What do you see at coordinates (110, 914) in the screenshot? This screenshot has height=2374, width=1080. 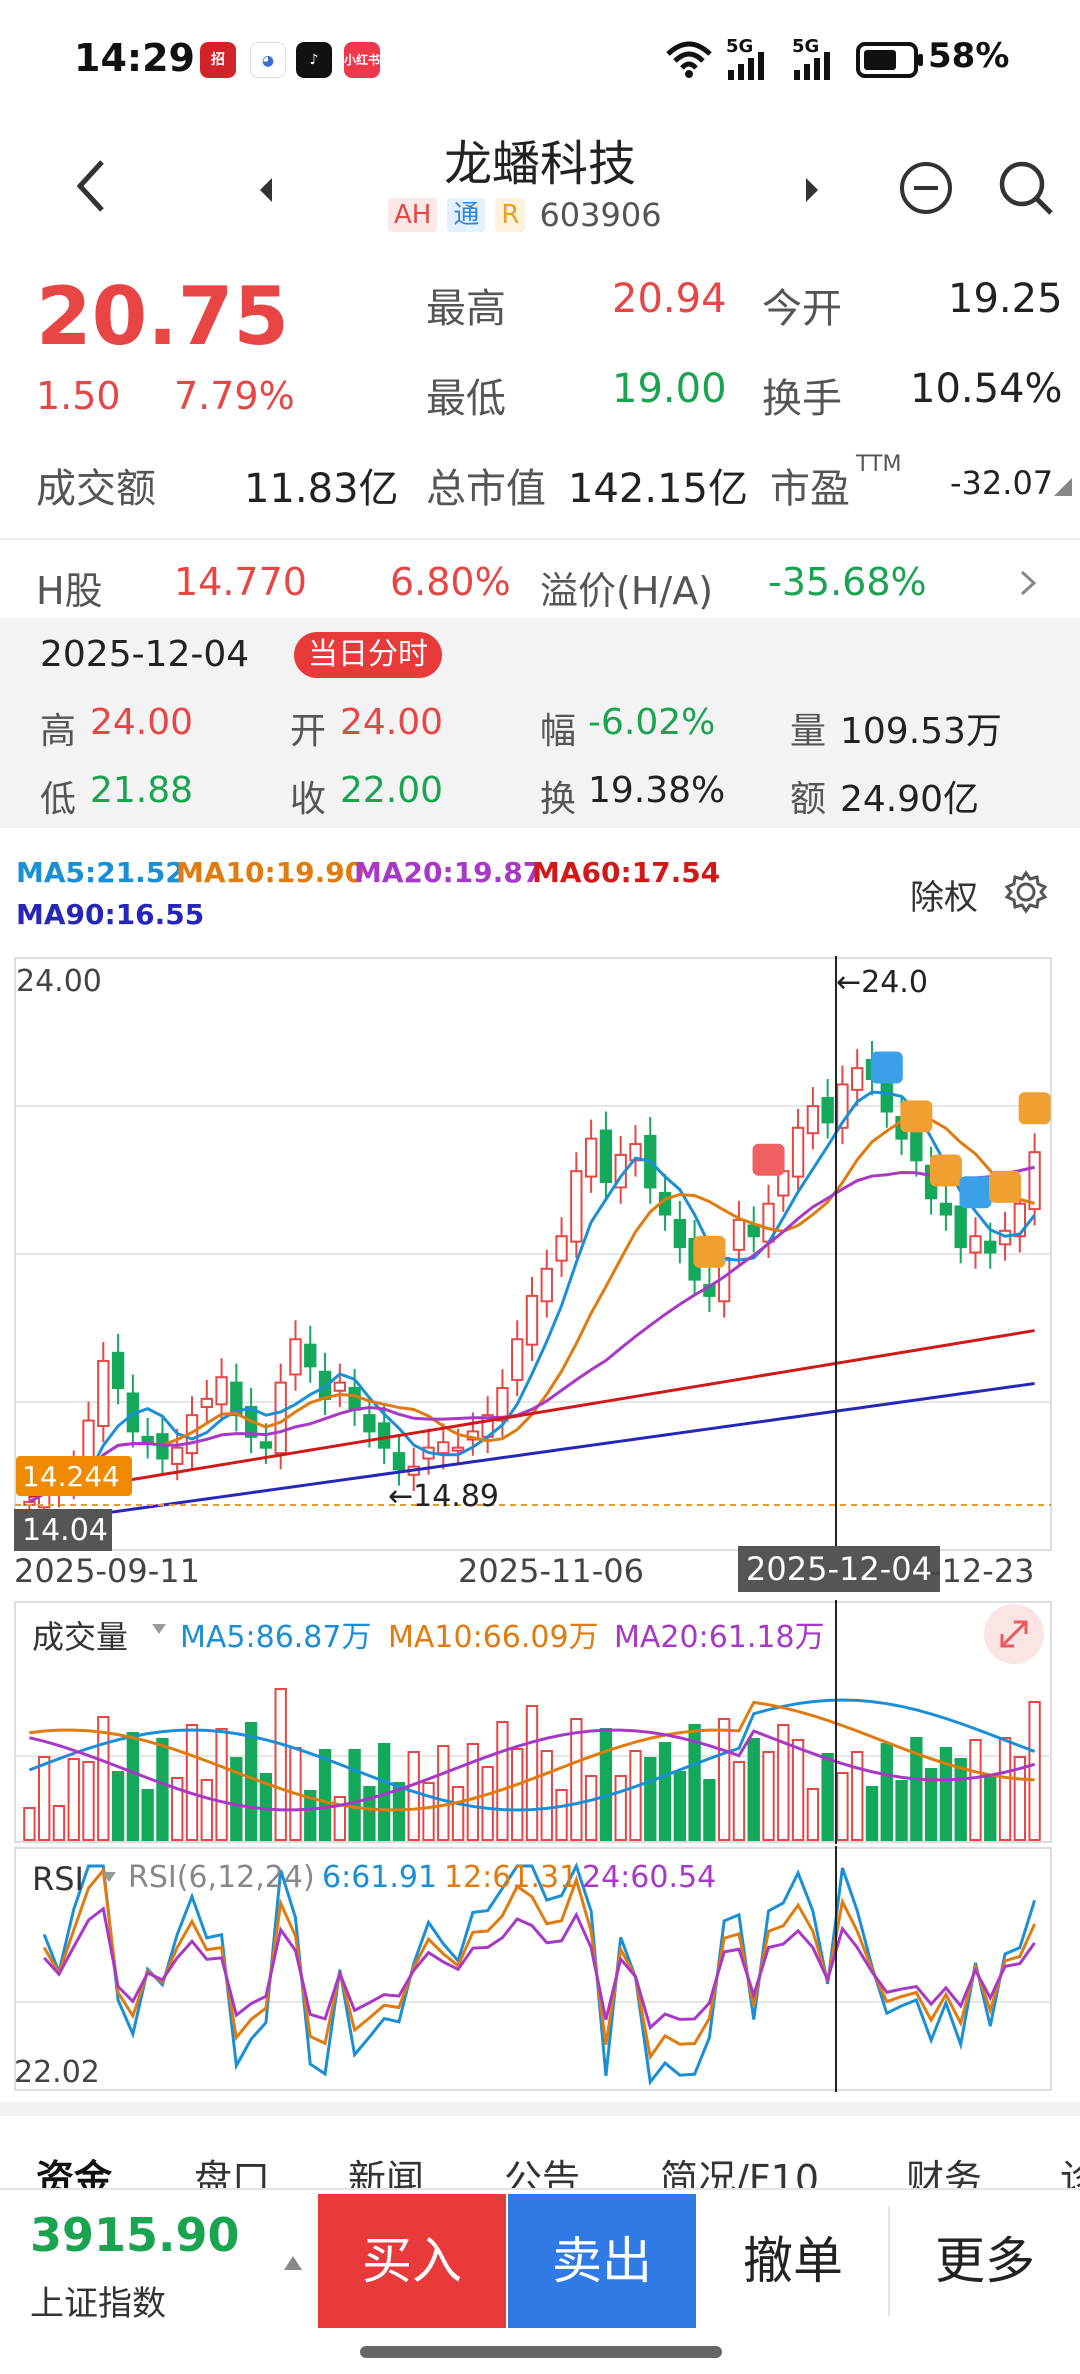 I see `ma90-legend: MA90:16.55` at bounding box center [110, 914].